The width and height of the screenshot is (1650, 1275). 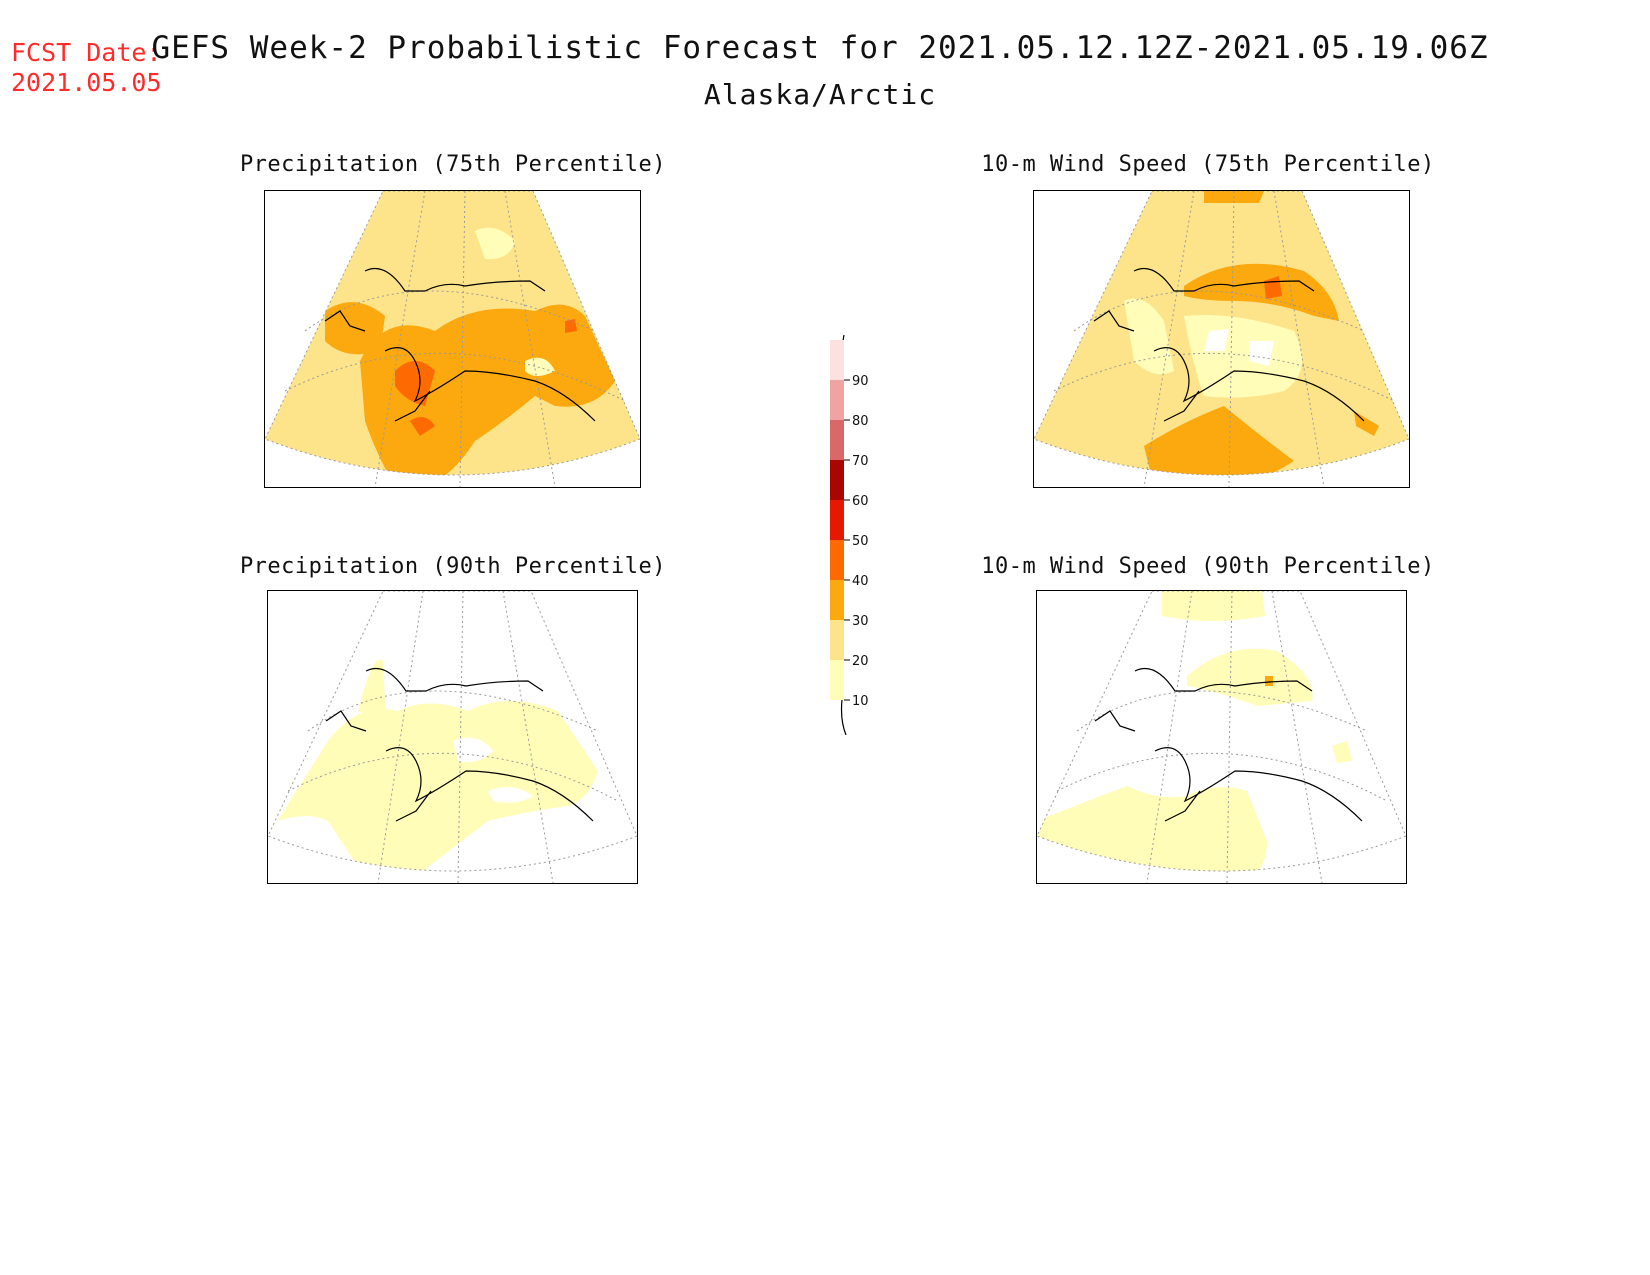 What do you see at coordinates (1208, 566) in the screenshot?
I see `panel-title-wind-90: 10-m Wind Speed (90th Percentile)` at bounding box center [1208, 566].